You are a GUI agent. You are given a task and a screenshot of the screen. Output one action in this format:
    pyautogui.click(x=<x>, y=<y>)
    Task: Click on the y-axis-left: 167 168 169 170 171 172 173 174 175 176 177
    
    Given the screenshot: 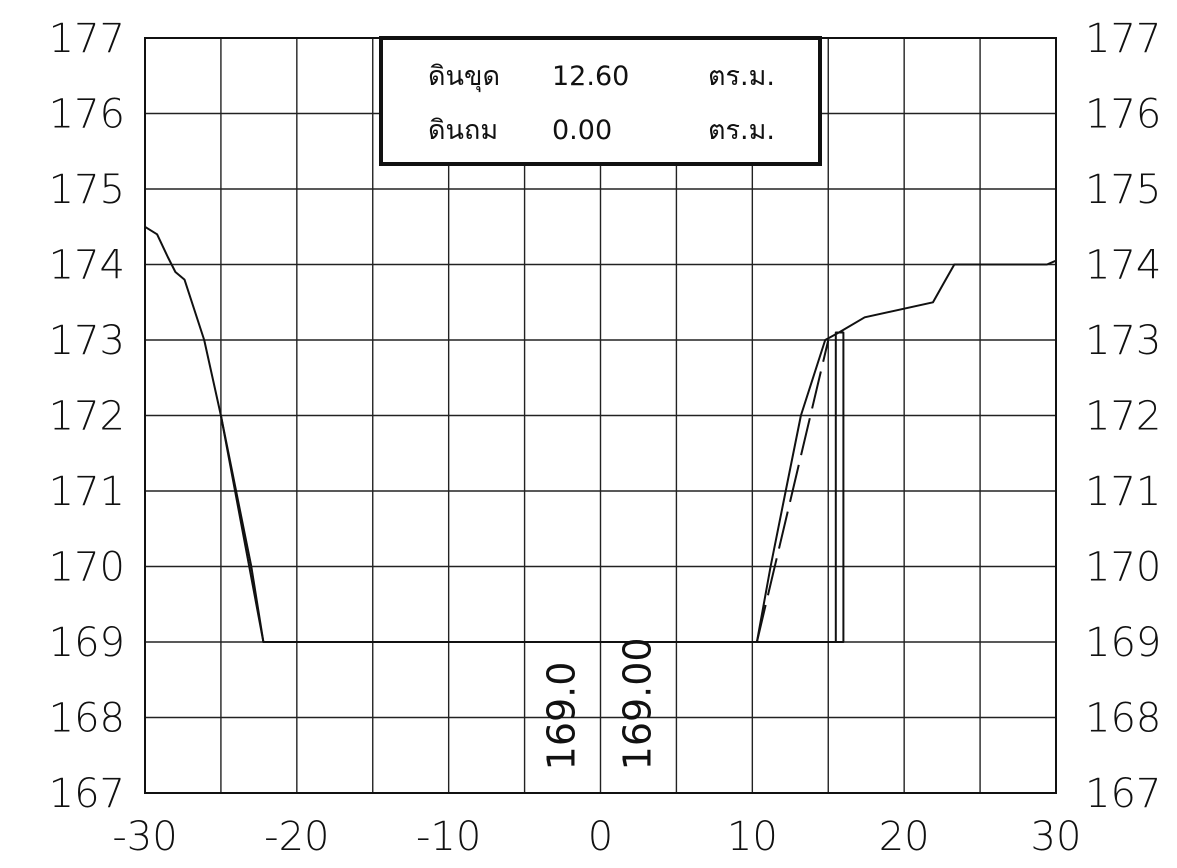 What is the action you would take?
    pyautogui.click(x=87, y=416)
    